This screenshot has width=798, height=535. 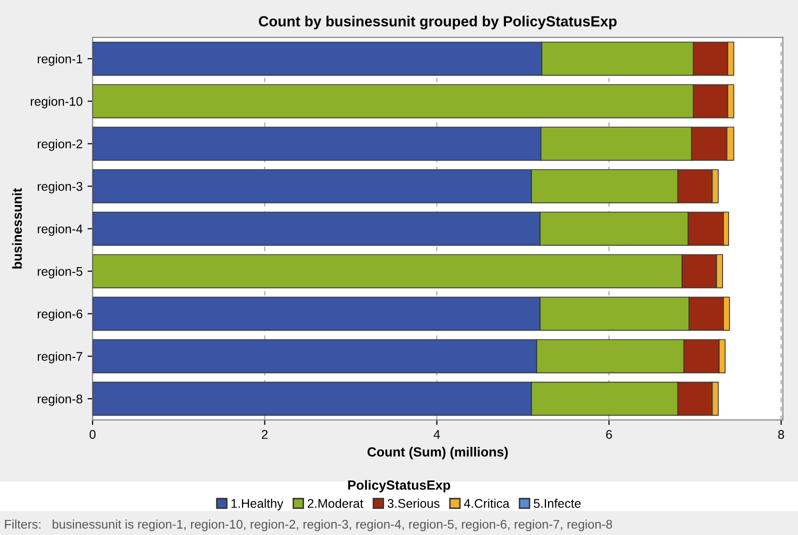 What do you see at coordinates (308, 526) in the screenshot?
I see `text: Filters: businessunit is region-1, region-10, region-2, region-3, region-4, region-5, region-6, region-7, region-8` at bounding box center [308, 526].